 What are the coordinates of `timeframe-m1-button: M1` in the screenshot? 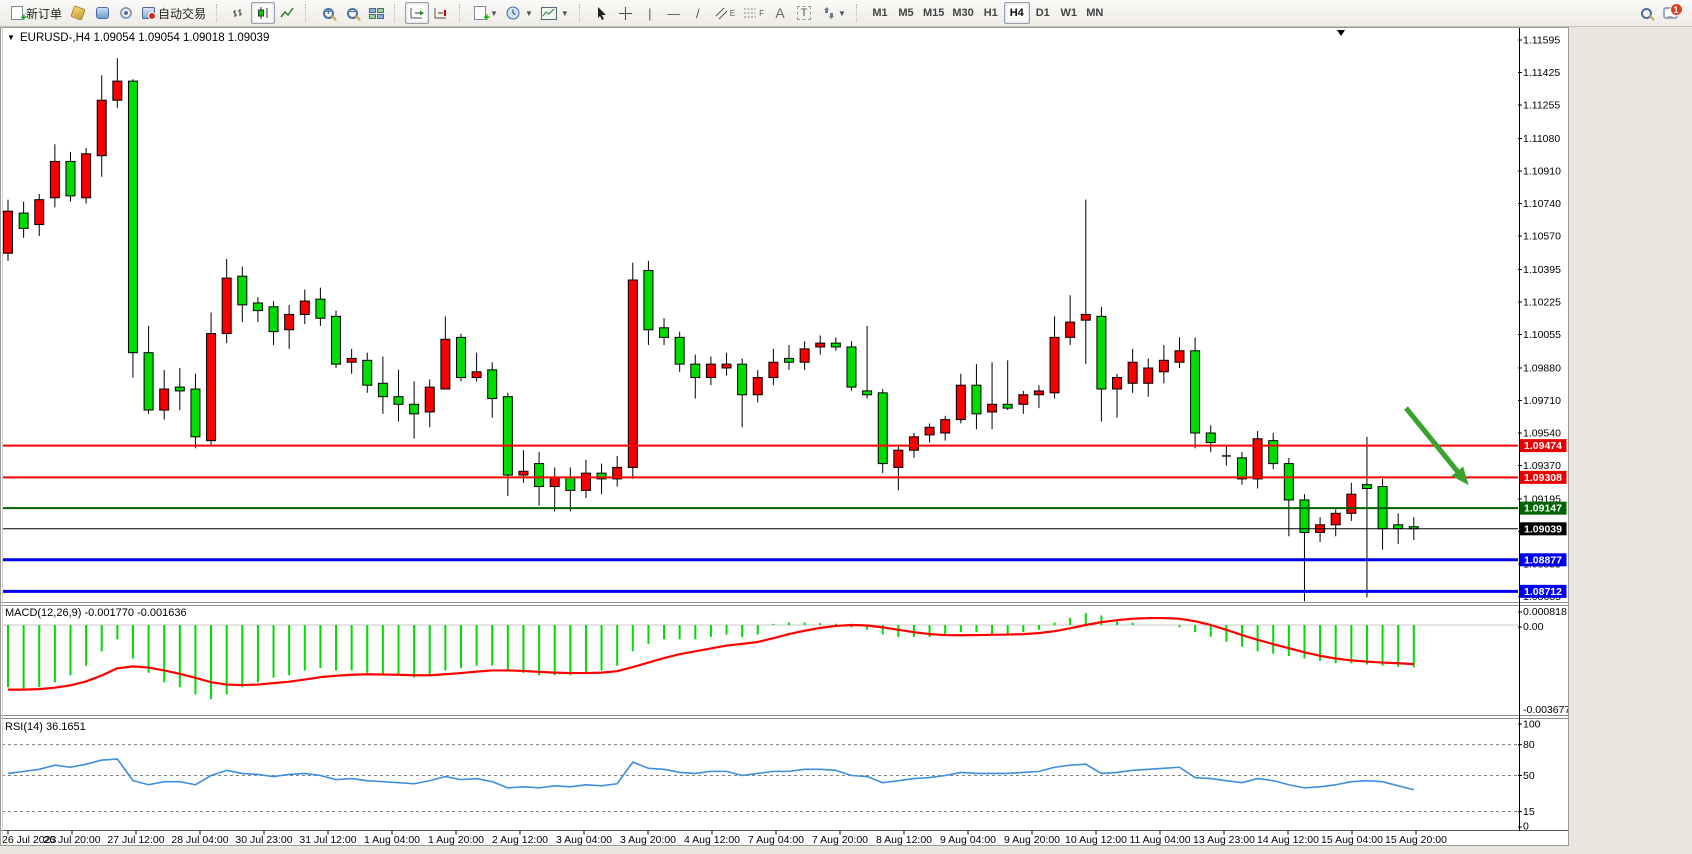 It's located at (880, 13).